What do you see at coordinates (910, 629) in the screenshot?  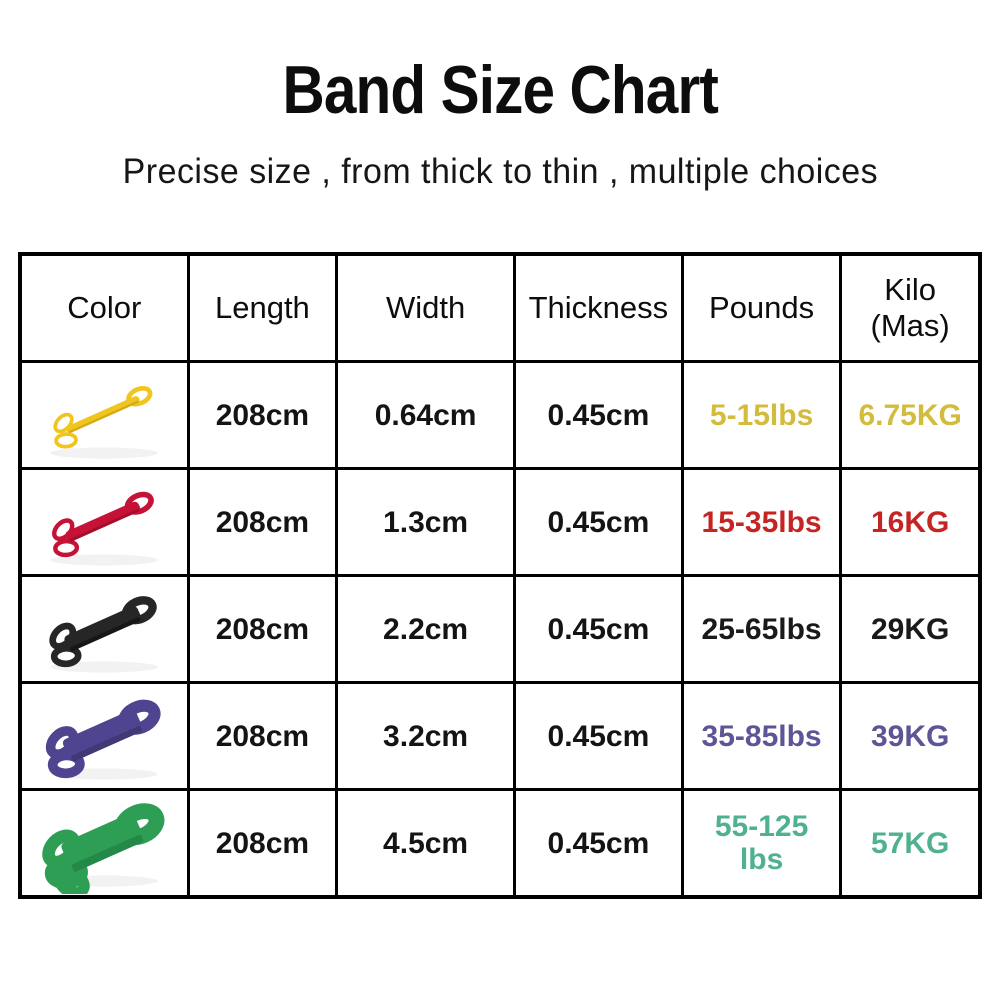 I see `kilo-value: 29KG` at bounding box center [910, 629].